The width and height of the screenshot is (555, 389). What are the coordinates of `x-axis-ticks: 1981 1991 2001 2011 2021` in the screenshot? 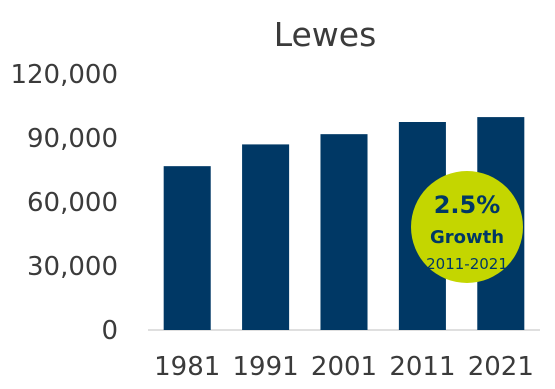 It's located at (344, 367).